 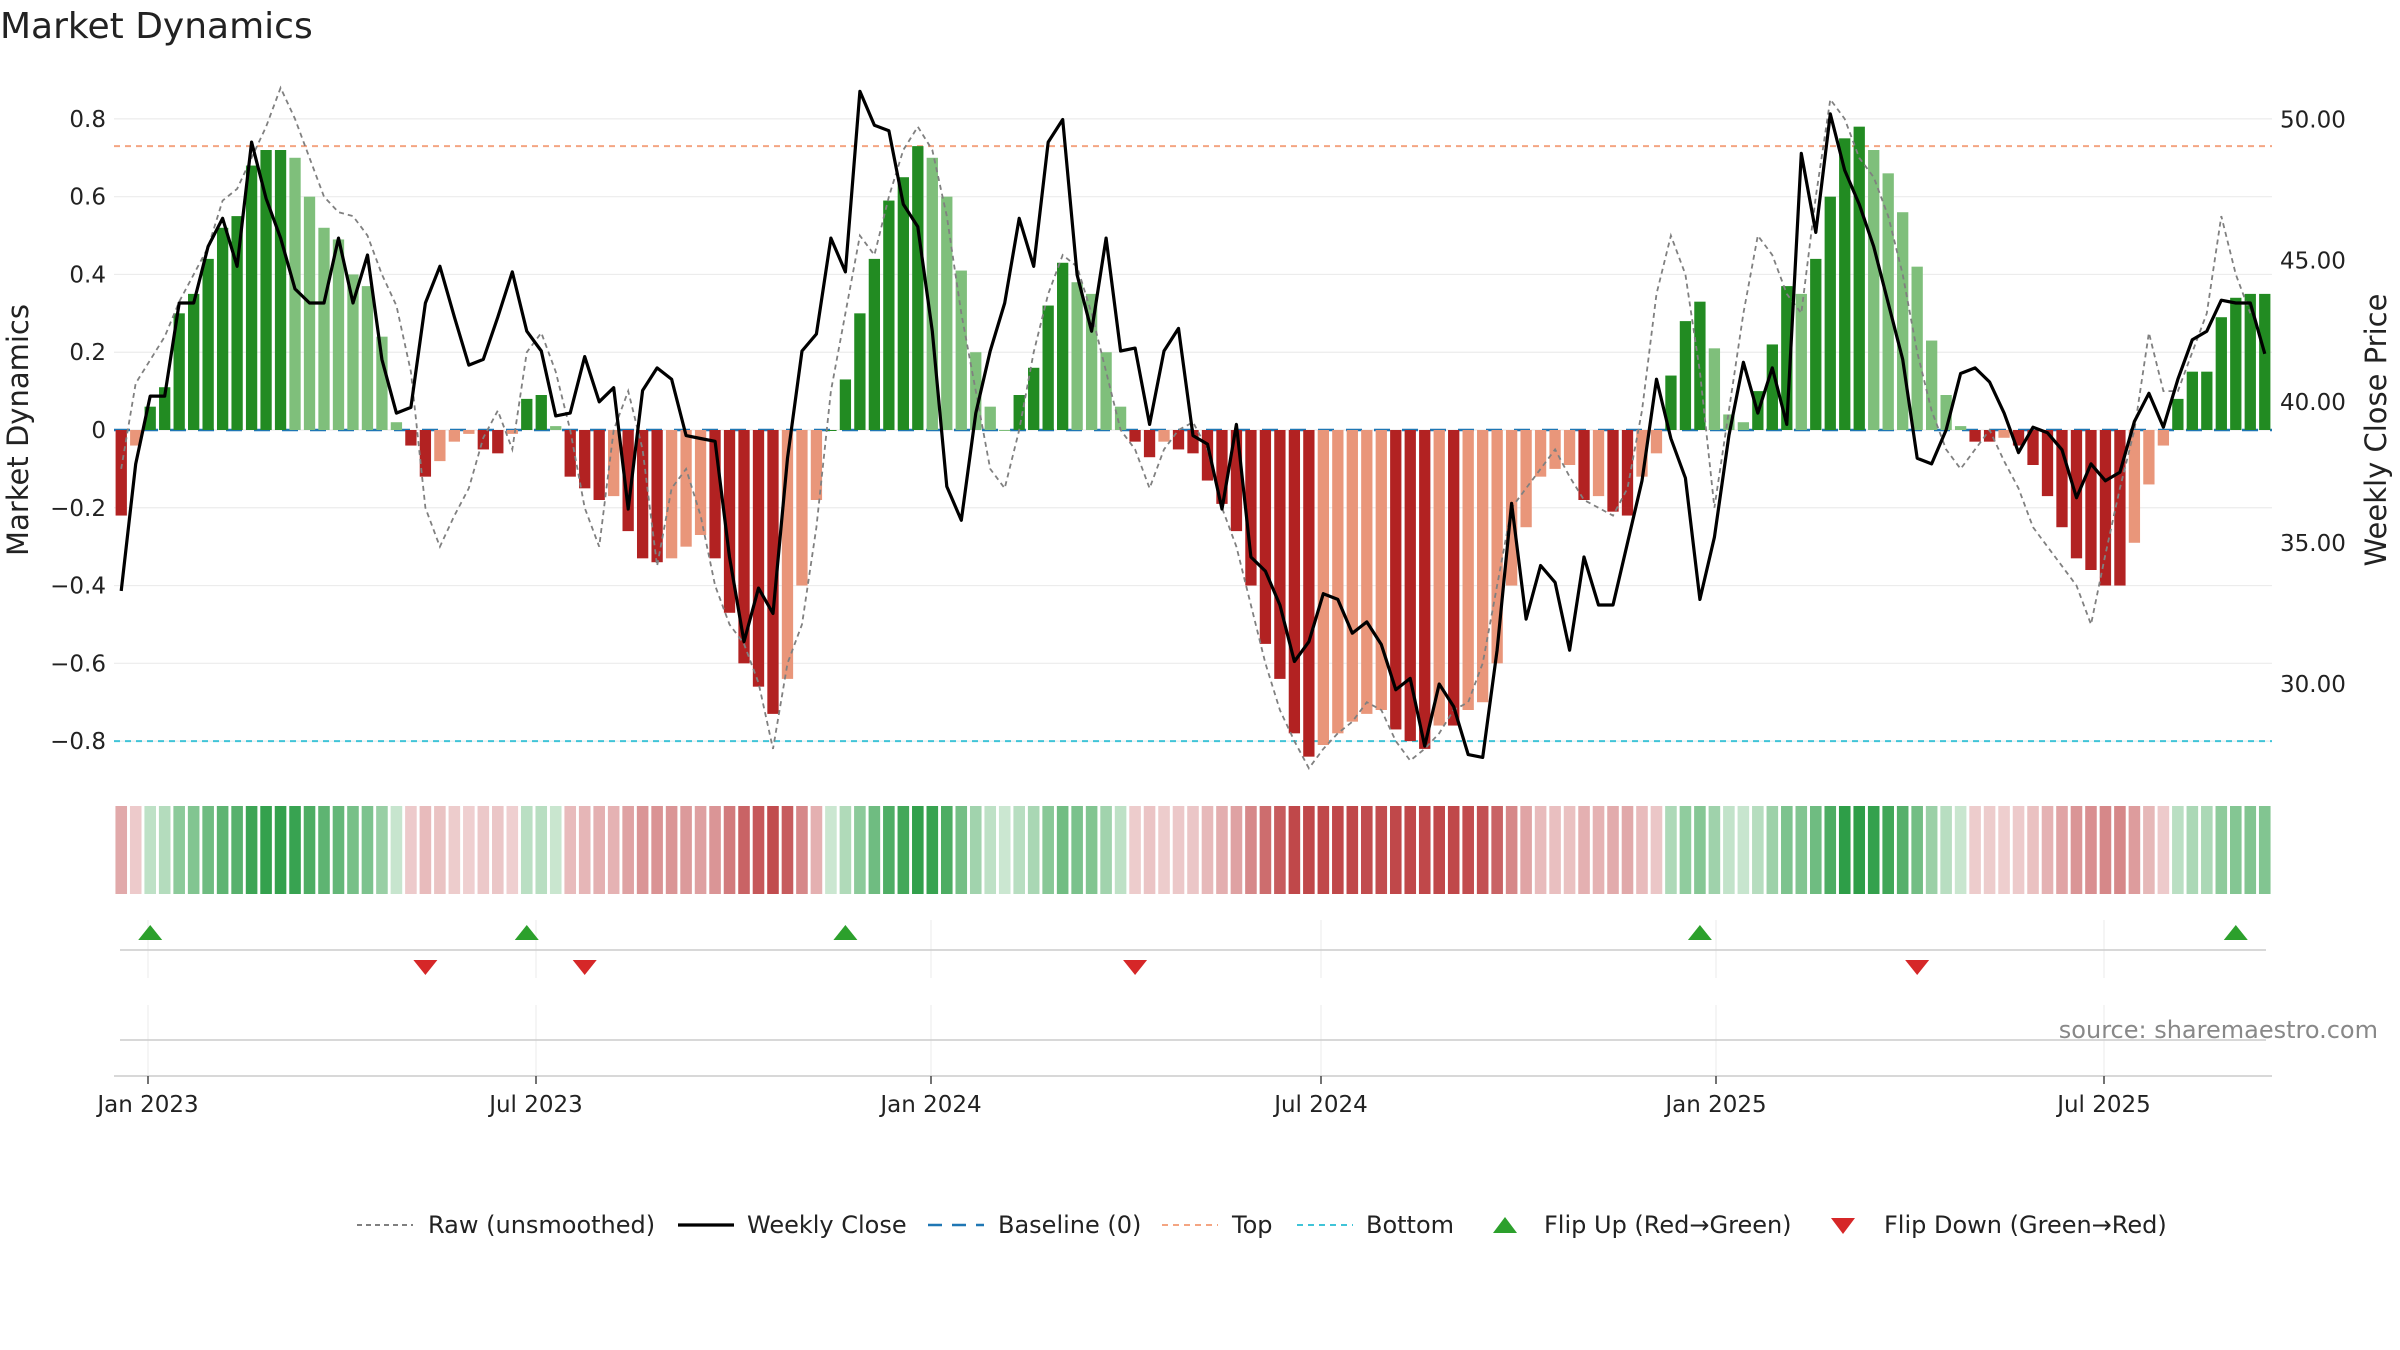 I want to click on y-tick-label-4: 0, so click(x=98, y=431).